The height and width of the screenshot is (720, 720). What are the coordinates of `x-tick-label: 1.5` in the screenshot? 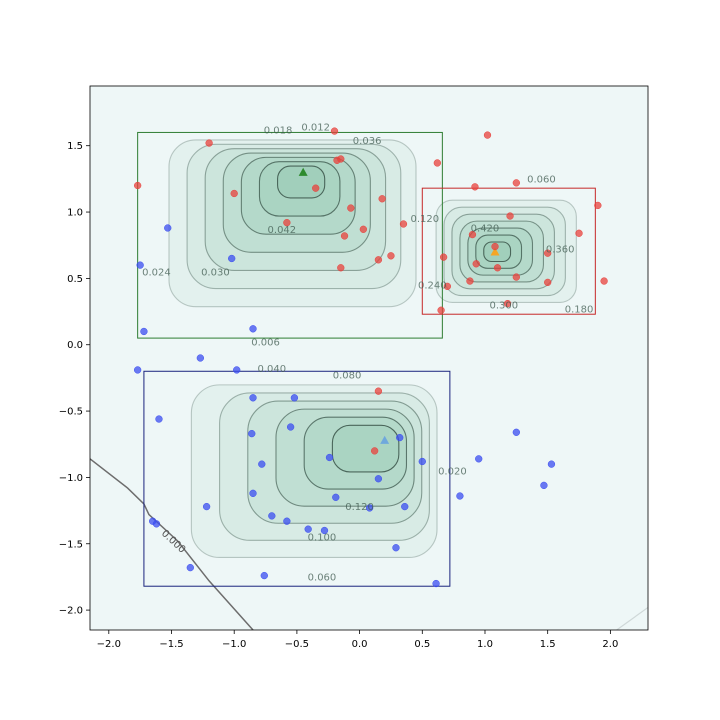 It's located at (548, 644).